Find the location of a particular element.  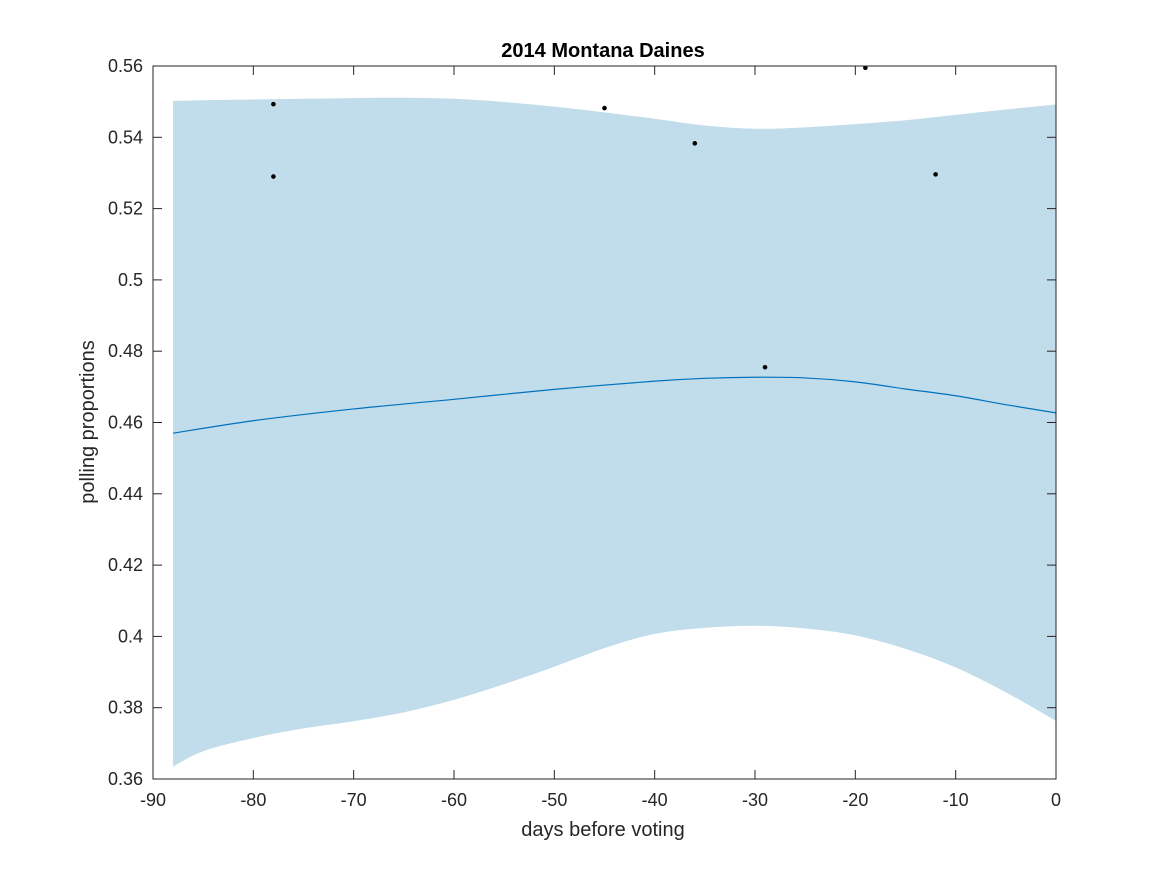

y-tick-label: 0.42 is located at coordinates (125, 565).